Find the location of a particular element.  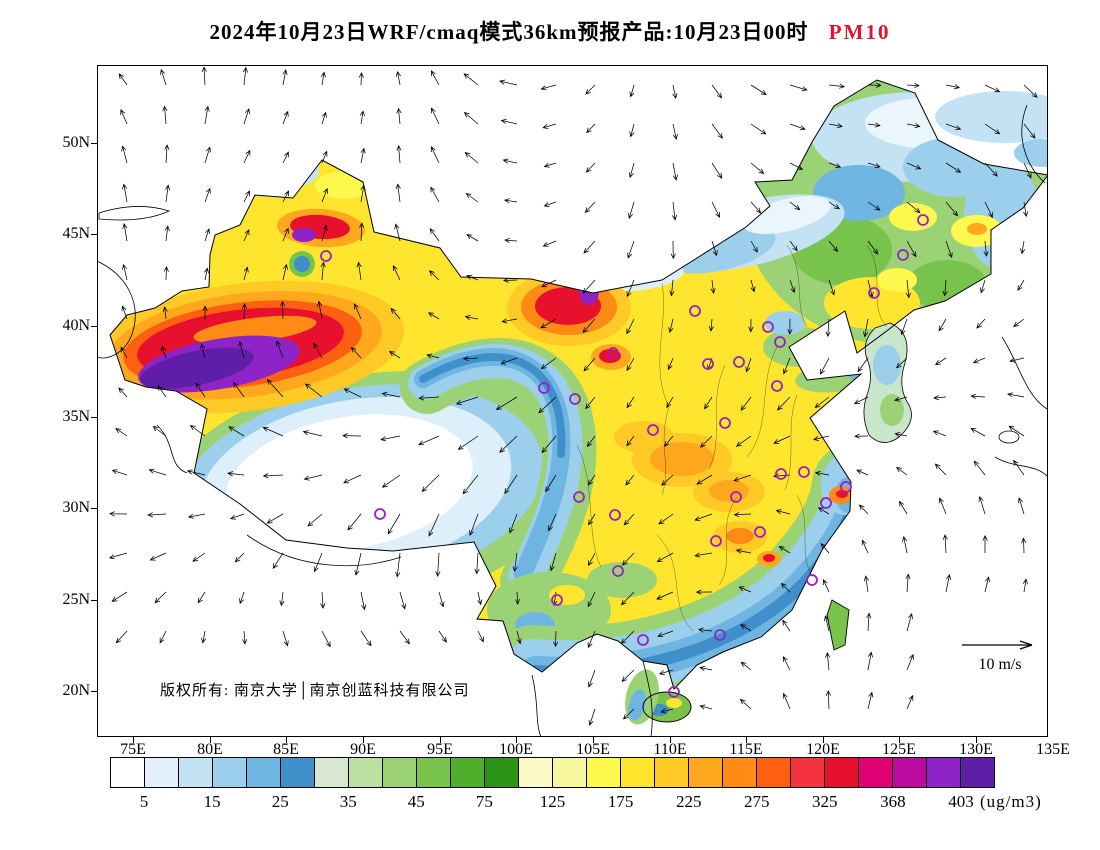

lon-label-130E: 130E is located at coordinates (976, 749).